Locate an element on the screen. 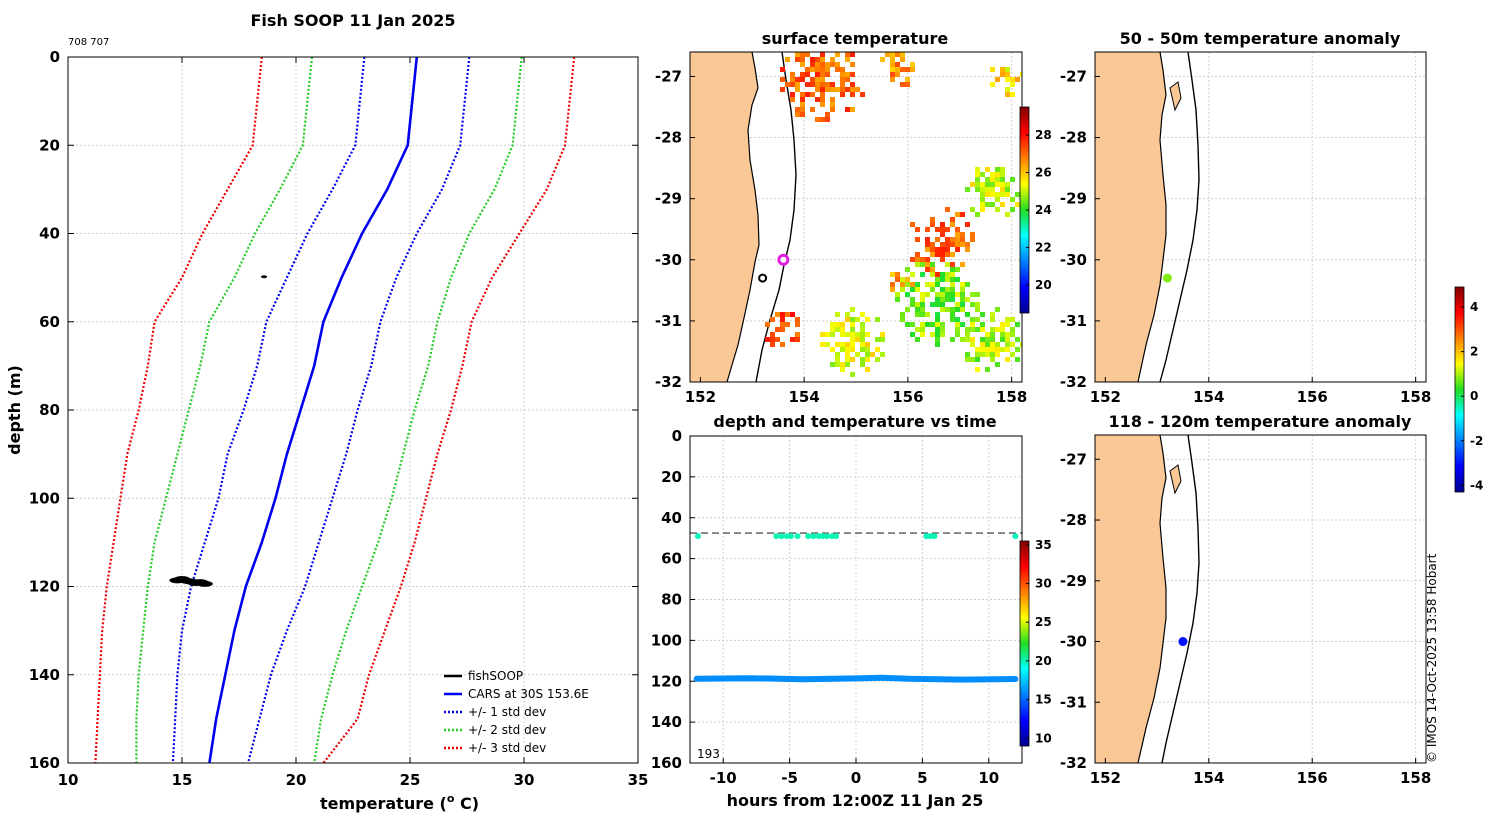 This screenshot has width=1500, height=820. surface-colorbar-tick-label: 20 is located at coordinates (1043, 285).